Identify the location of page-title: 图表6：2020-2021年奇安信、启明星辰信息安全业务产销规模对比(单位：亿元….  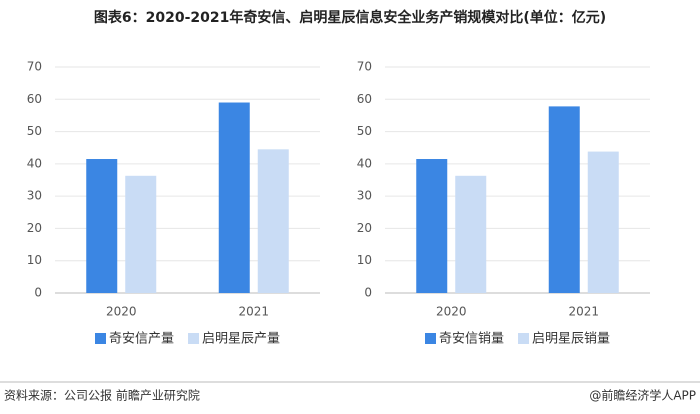
(350, 17).